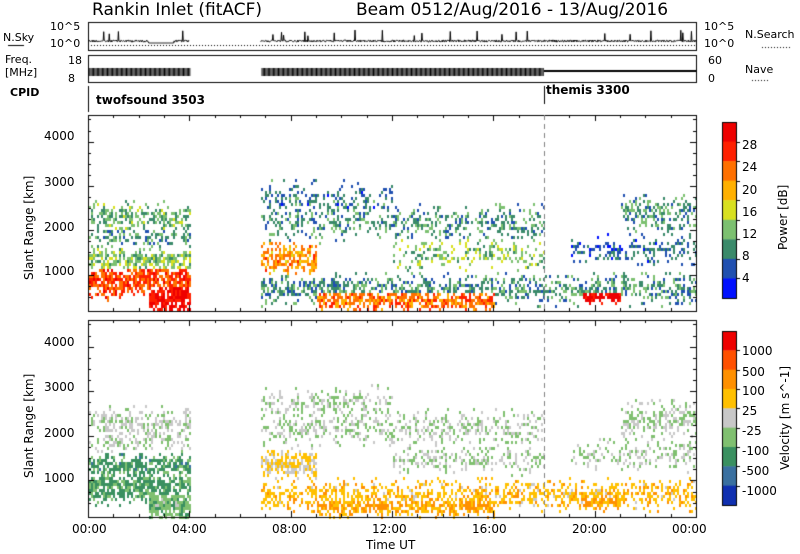  What do you see at coordinates (750, 190) in the screenshot?
I see `power-cb-tick-20: 20` at bounding box center [750, 190].